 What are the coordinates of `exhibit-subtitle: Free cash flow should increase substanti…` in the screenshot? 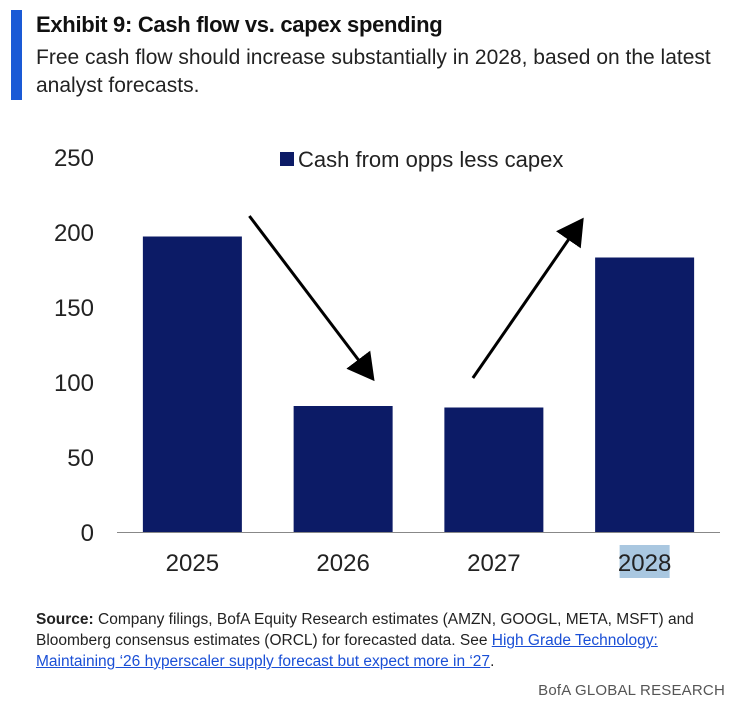 It's located at (373, 71).